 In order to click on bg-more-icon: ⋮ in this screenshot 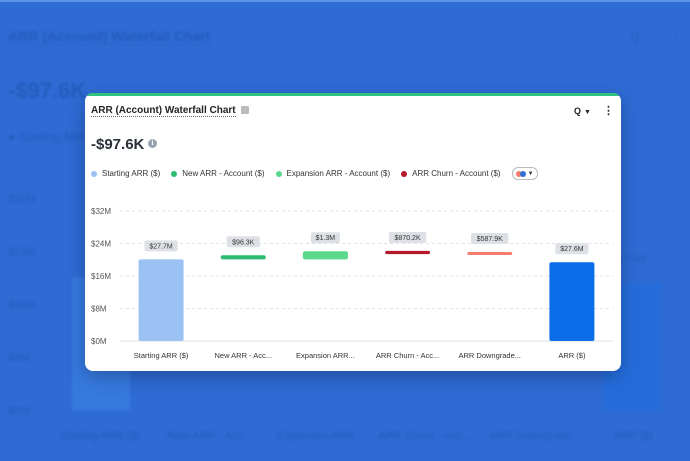, I will do `click(675, 36)`.